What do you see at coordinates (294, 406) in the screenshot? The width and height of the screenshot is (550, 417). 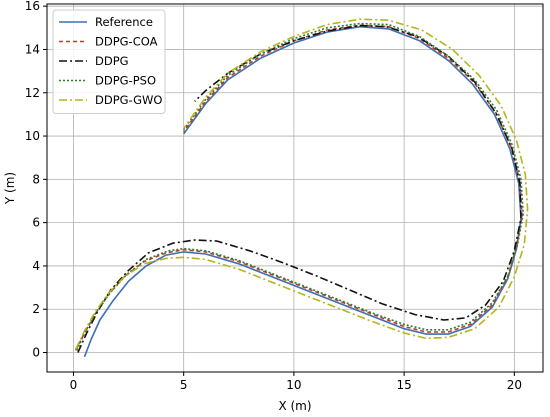 I see `x-axis-label: X (m)` at bounding box center [294, 406].